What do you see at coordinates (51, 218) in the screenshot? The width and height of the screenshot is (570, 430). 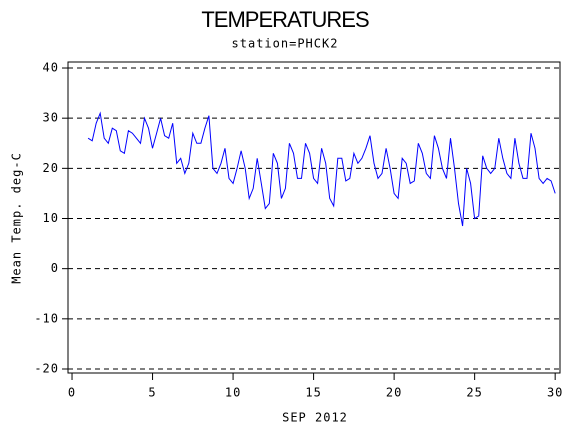 I see `y-tick-label: 10` at bounding box center [51, 218].